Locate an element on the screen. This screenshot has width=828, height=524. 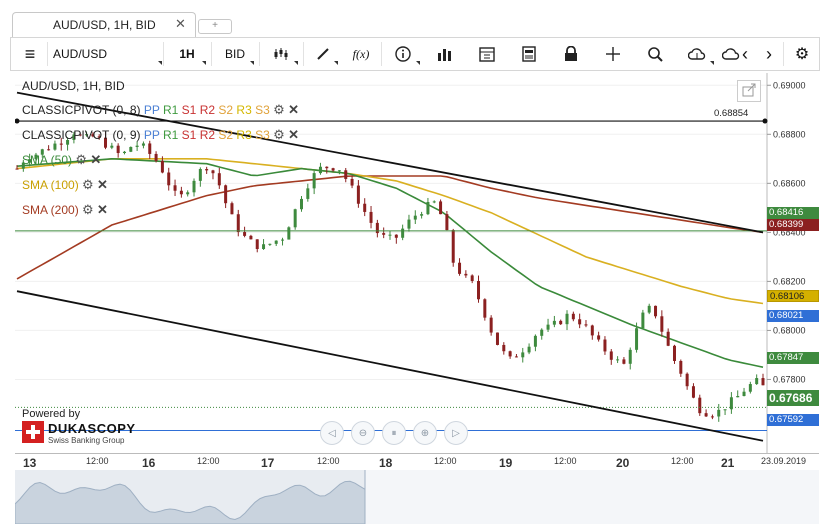
document-icon is located at coordinates (529, 54).